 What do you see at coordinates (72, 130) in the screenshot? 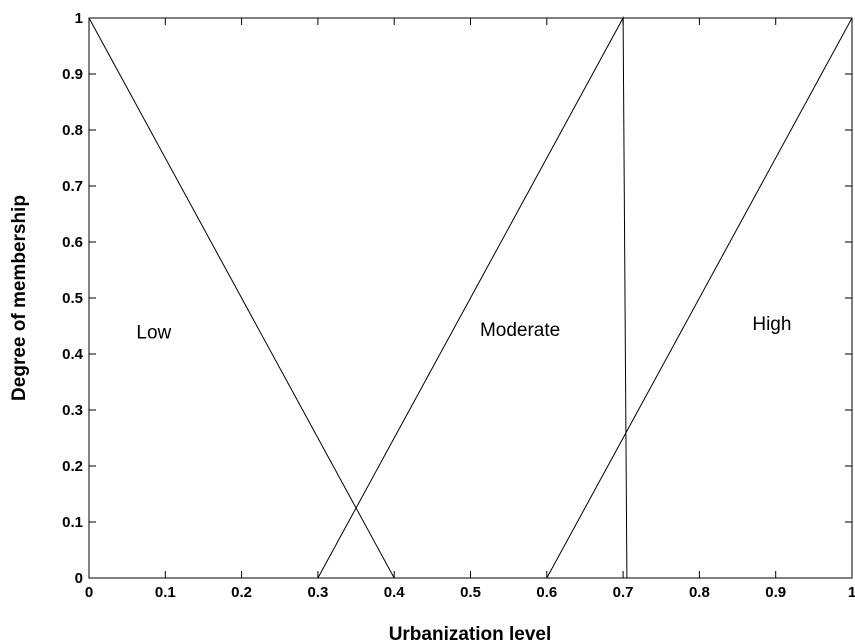
I see `y-tick-label: 0.8` at bounding box center [72, 130].